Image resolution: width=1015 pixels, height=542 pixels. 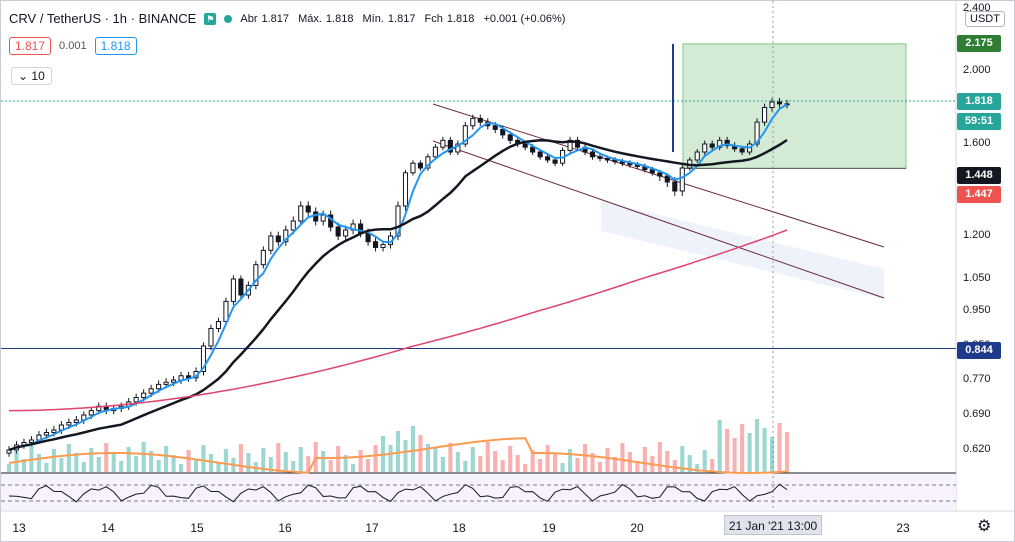 What do you see at coordinates (31, 76) in the screenshot?
I see `indicators-toggle: ⌄ 10` at bounding box center [31, 76].